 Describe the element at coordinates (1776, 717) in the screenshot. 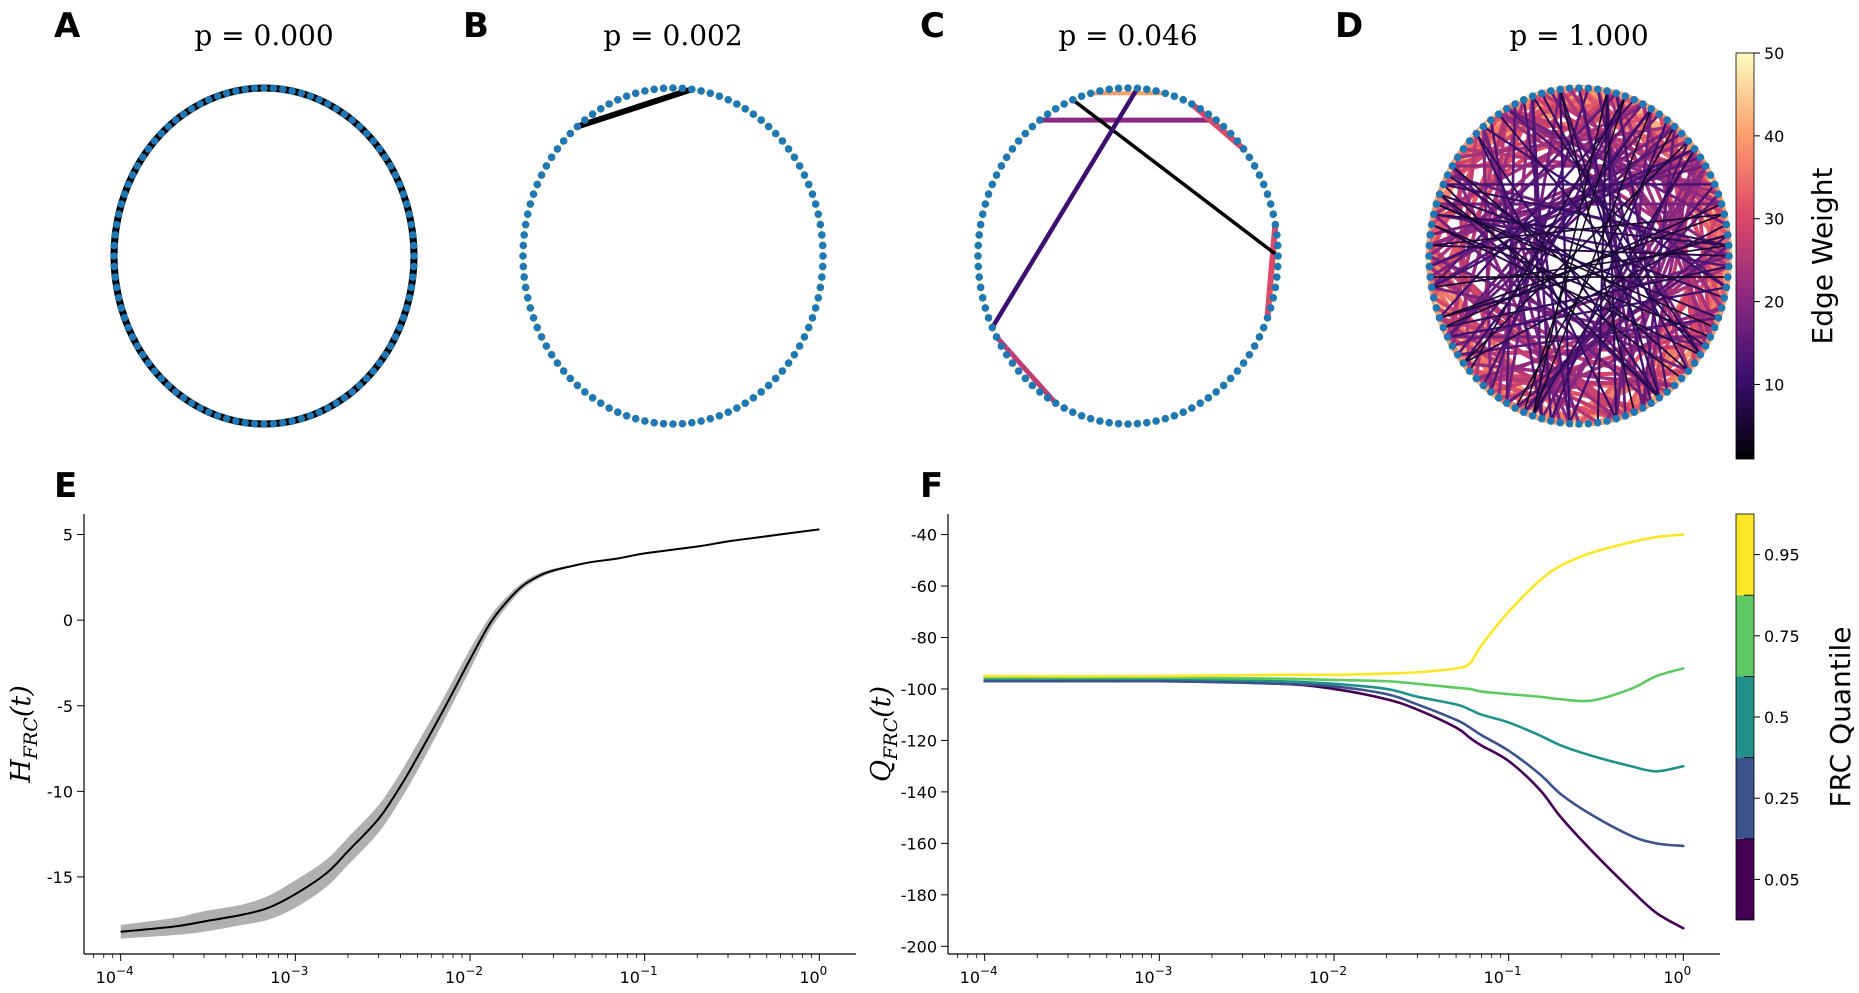

I see `frc-colorbar-tick-label: 0.5` at that location.